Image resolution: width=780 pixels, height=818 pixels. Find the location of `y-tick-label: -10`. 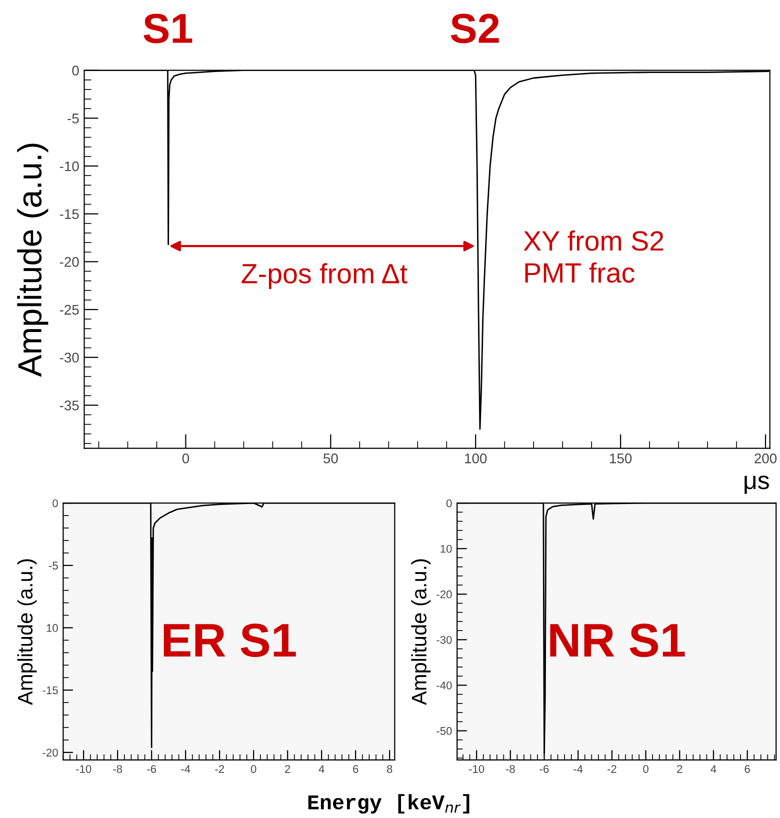

y-tick-label: -10 is located at coordinates (69, 166).